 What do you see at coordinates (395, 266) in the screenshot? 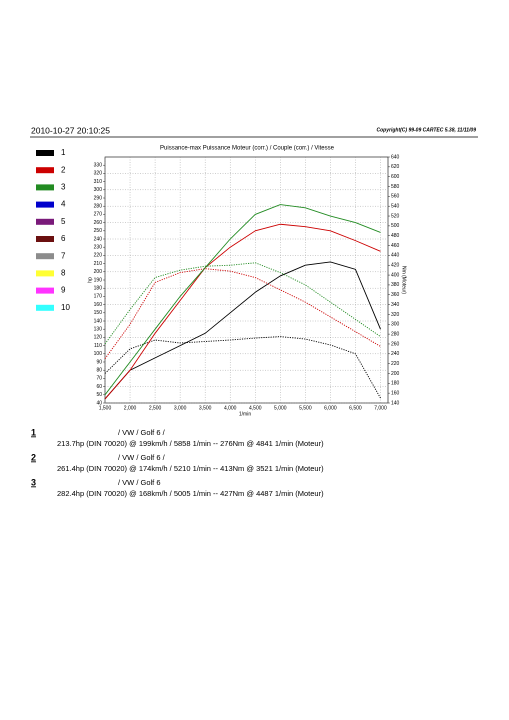
I see `y2-tick-label: 420` at bounding box center [395, 266].